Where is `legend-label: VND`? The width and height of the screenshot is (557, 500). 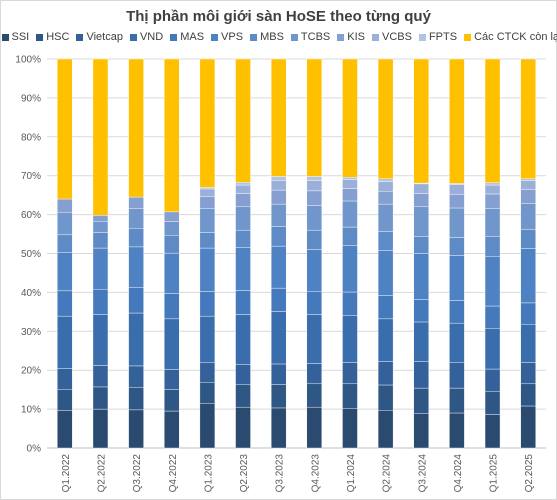 legend-label: VND is located at coordinates (151, 37).